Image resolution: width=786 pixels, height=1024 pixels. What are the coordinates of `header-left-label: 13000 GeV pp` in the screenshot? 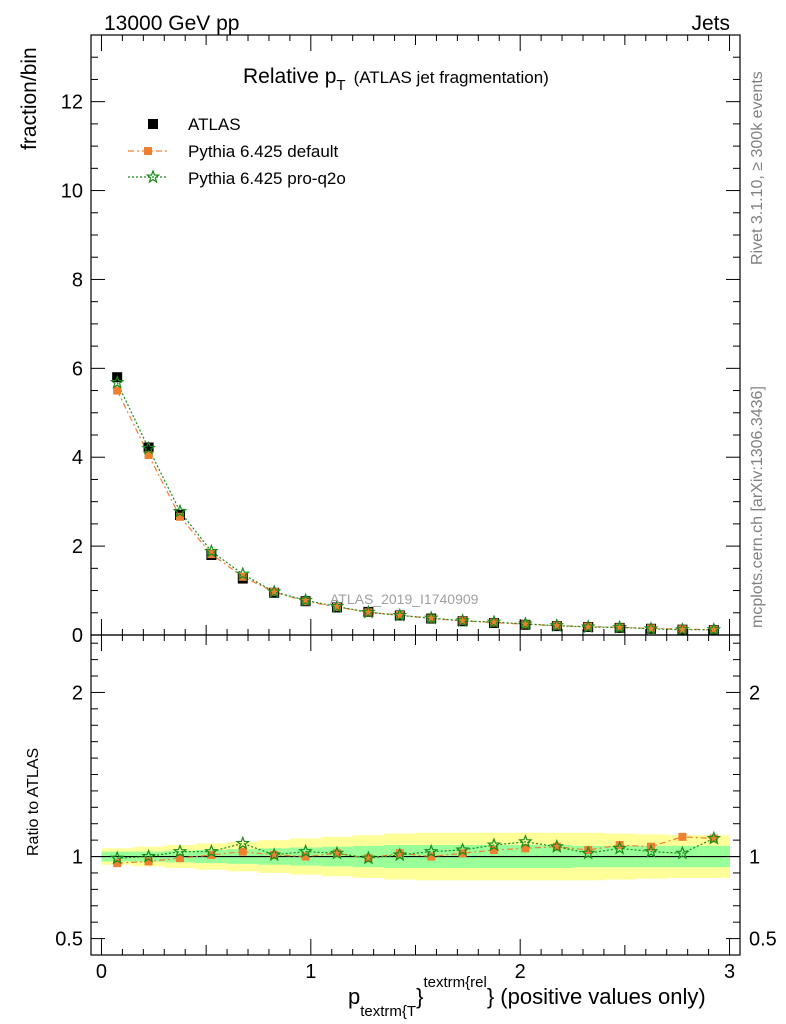 It's located at (171, 23).